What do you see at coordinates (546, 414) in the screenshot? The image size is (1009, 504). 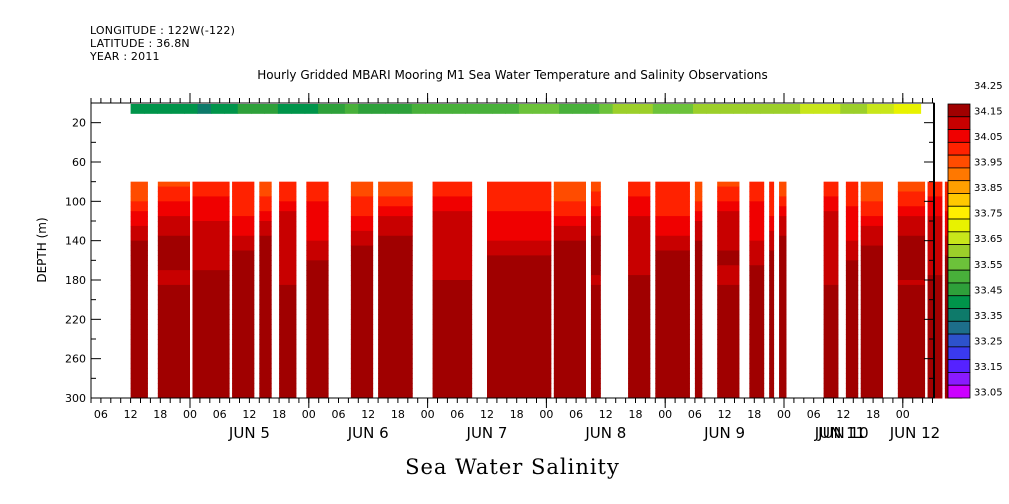 I see `x-hour-label: 00` at bounding box center [546, 414].